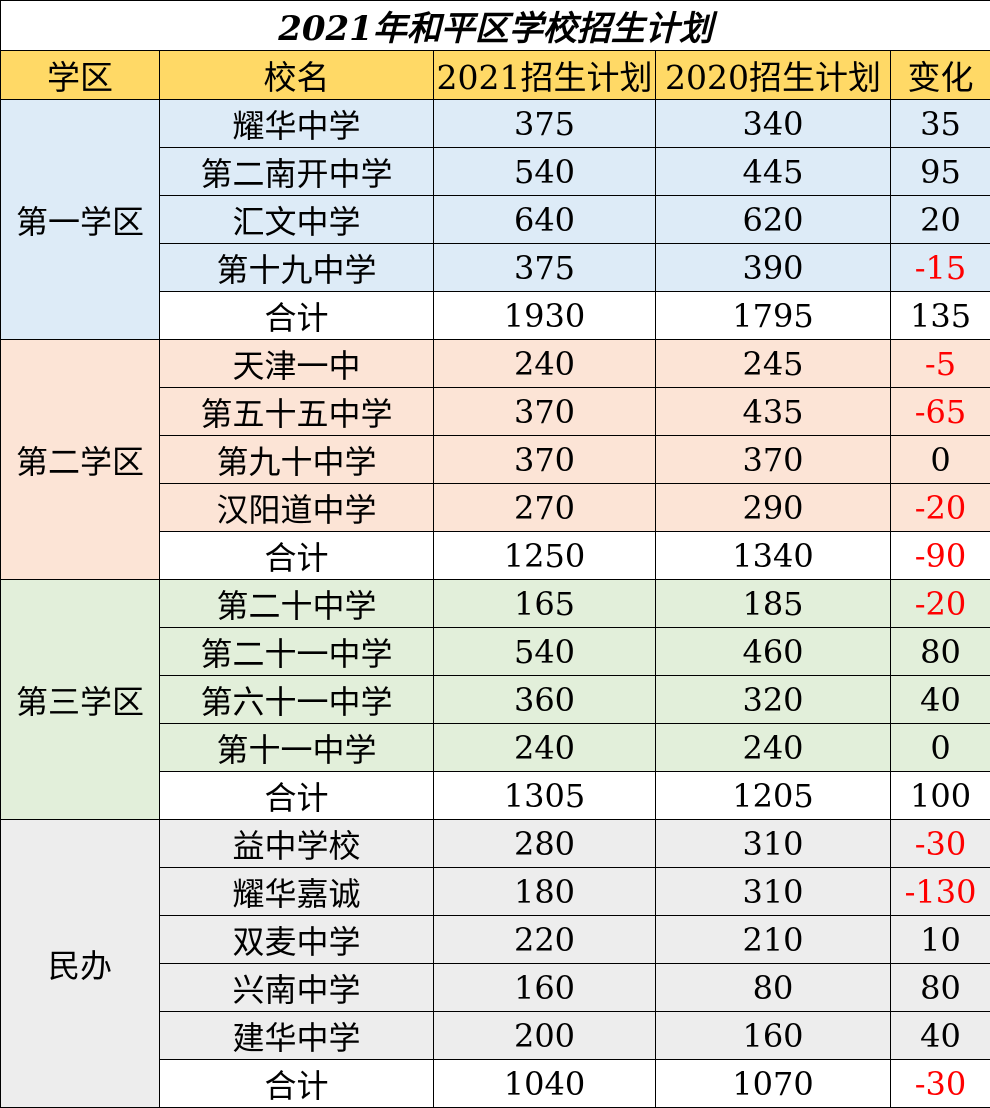 The height and width of the screenshot is (1108, 990). Describe the element at coordinates (297, 844) in the screenshot. I see `school-name: 益中学校` at that location.